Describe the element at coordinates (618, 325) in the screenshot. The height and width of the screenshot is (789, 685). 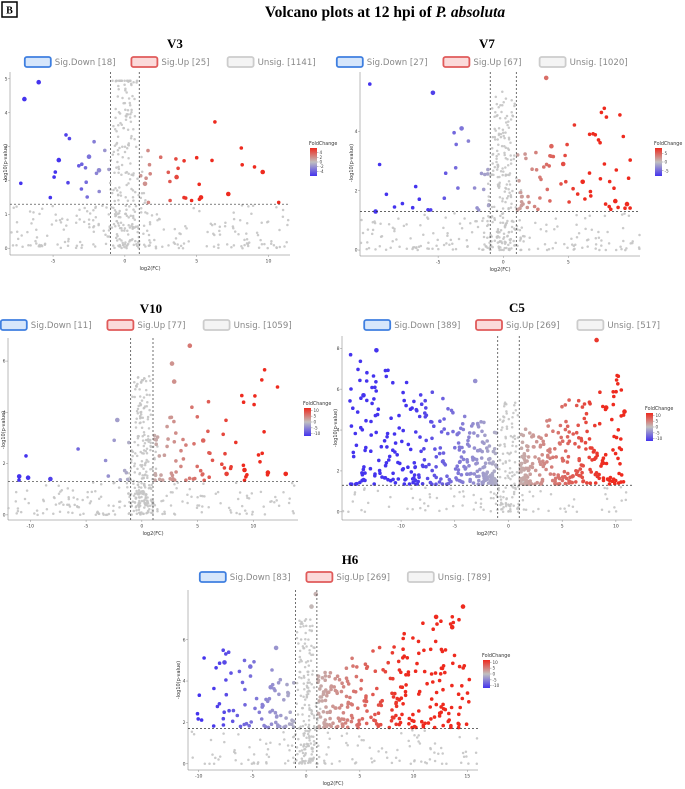
I see `legend-unsig: Unsig. [517]` at that location.